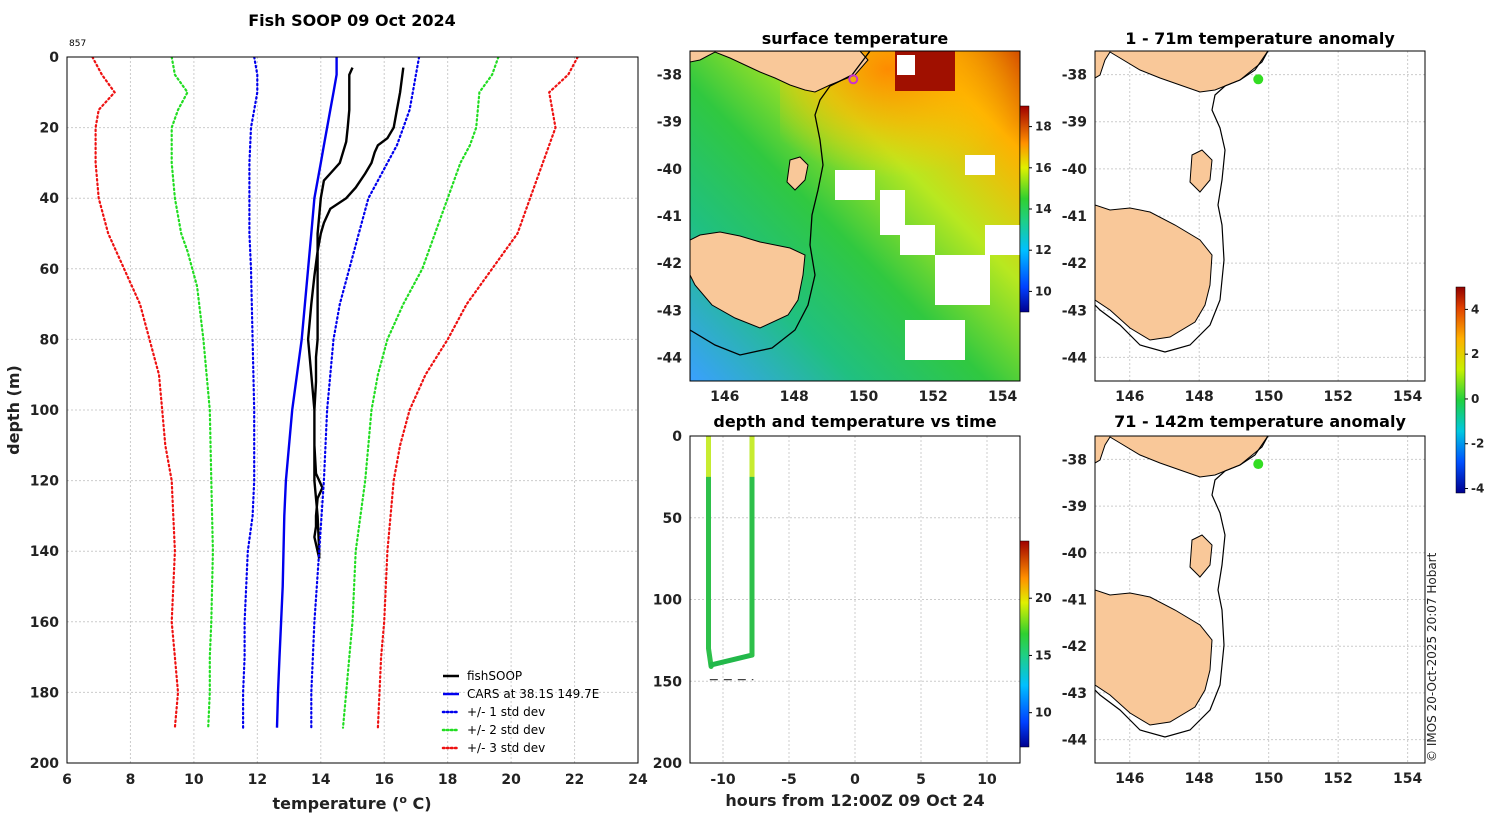 Image resolution: width=1500 pixels, height=820 pixels. What do you see at coordinates (1074, 123) in the screenshot?
I see `anomaly-upper-ytick-label: -39` at bounding box center [1074, 123].